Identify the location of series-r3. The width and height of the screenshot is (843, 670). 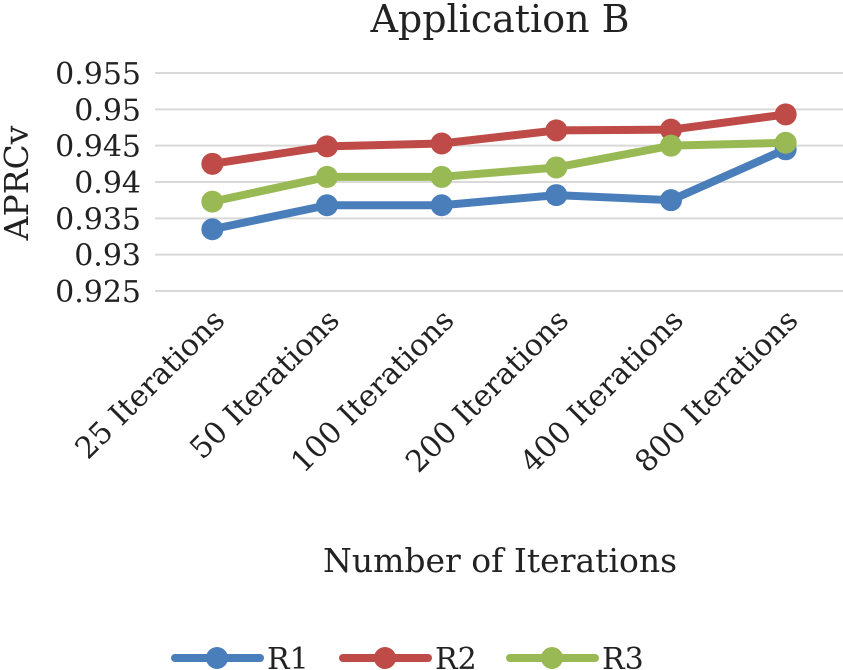
(499, 172).